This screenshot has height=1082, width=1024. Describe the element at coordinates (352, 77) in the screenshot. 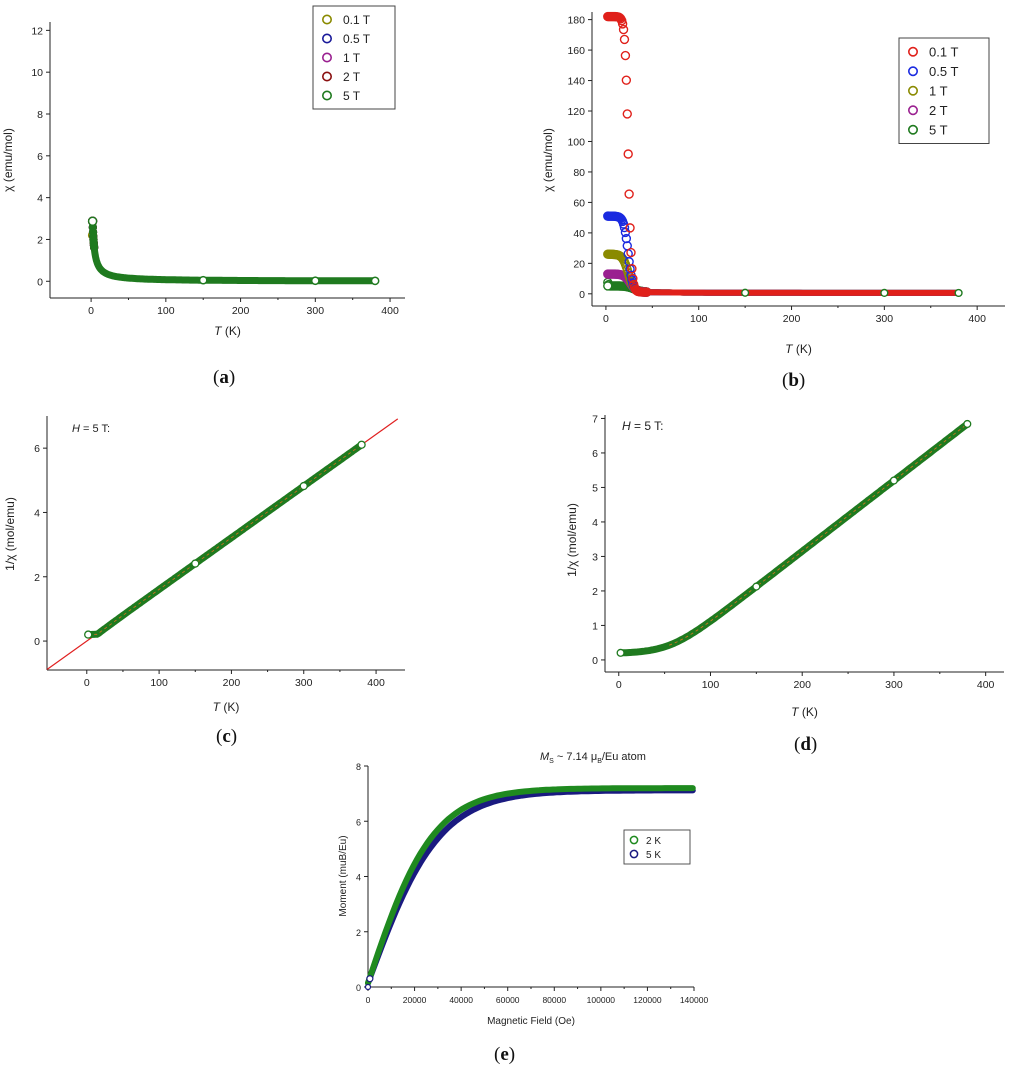

I see `legend-label: 2 T` at that location.